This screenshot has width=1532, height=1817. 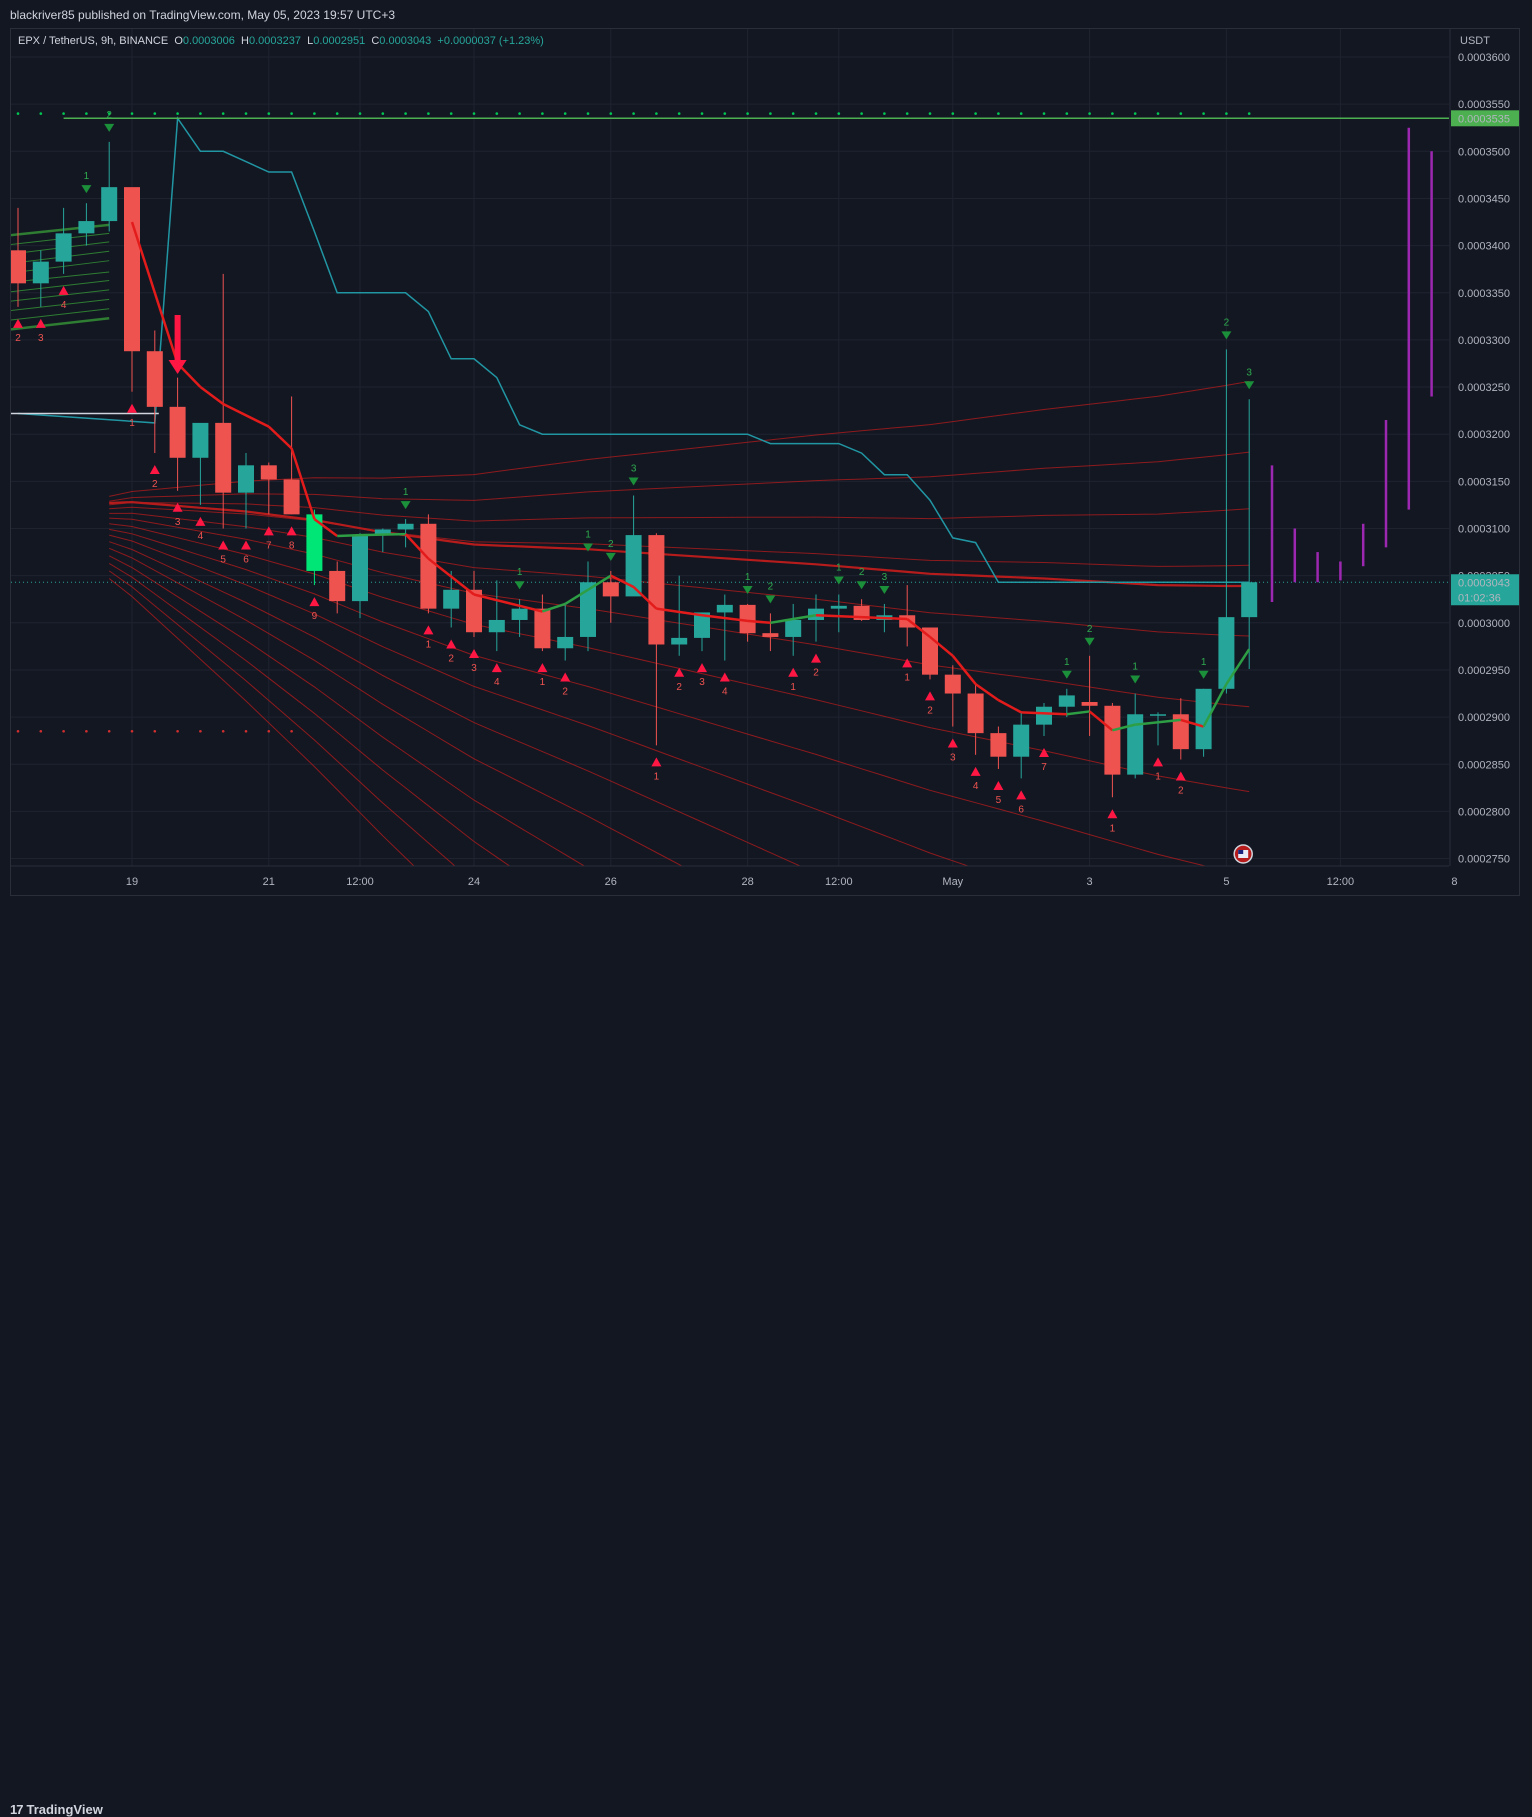 What do you see at coordinates (201, 536) in the screenshot?
I see `buy-signal-count: 4` at bounding box center [201, 536].